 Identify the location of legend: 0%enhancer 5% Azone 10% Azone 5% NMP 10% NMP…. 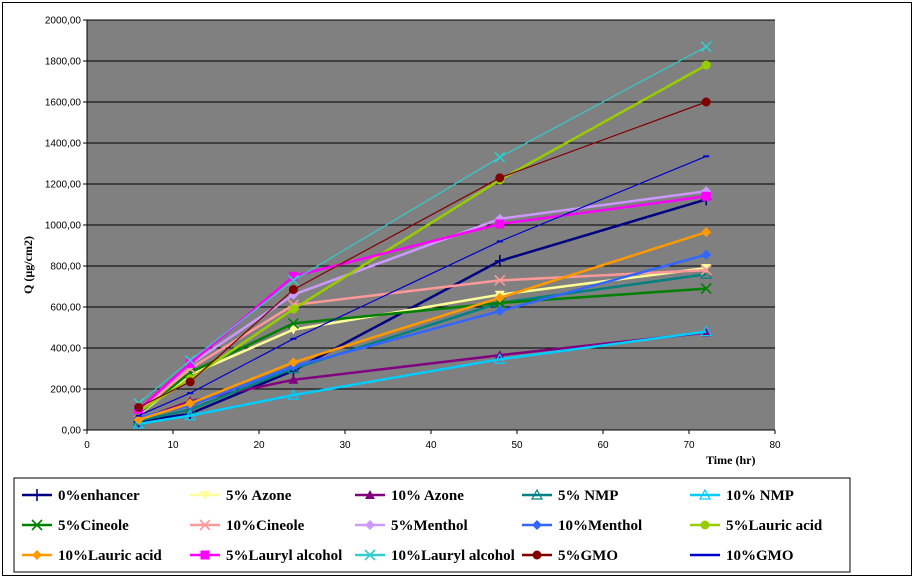
(422, 526).